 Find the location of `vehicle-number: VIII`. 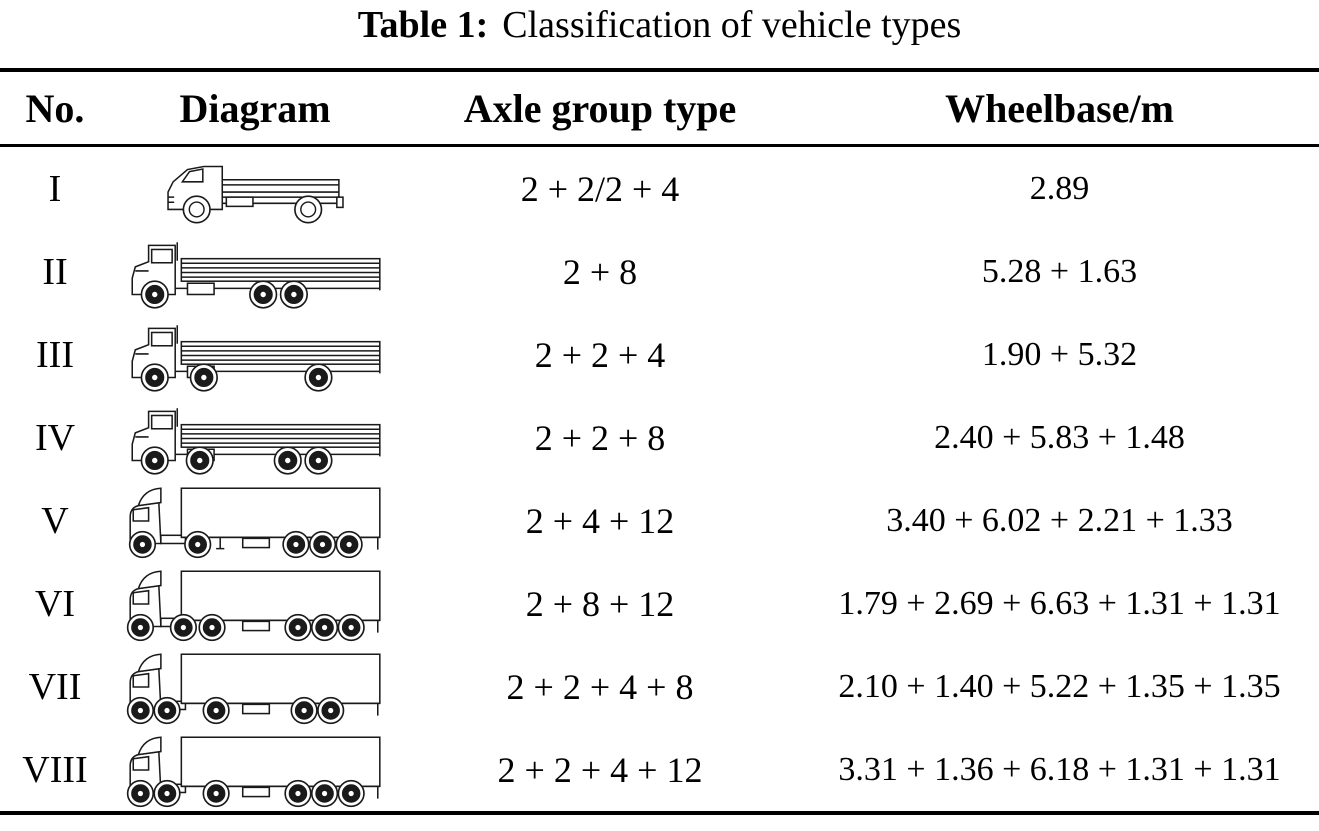

vehicle-number: VIII is located at coordinates (55, 769).